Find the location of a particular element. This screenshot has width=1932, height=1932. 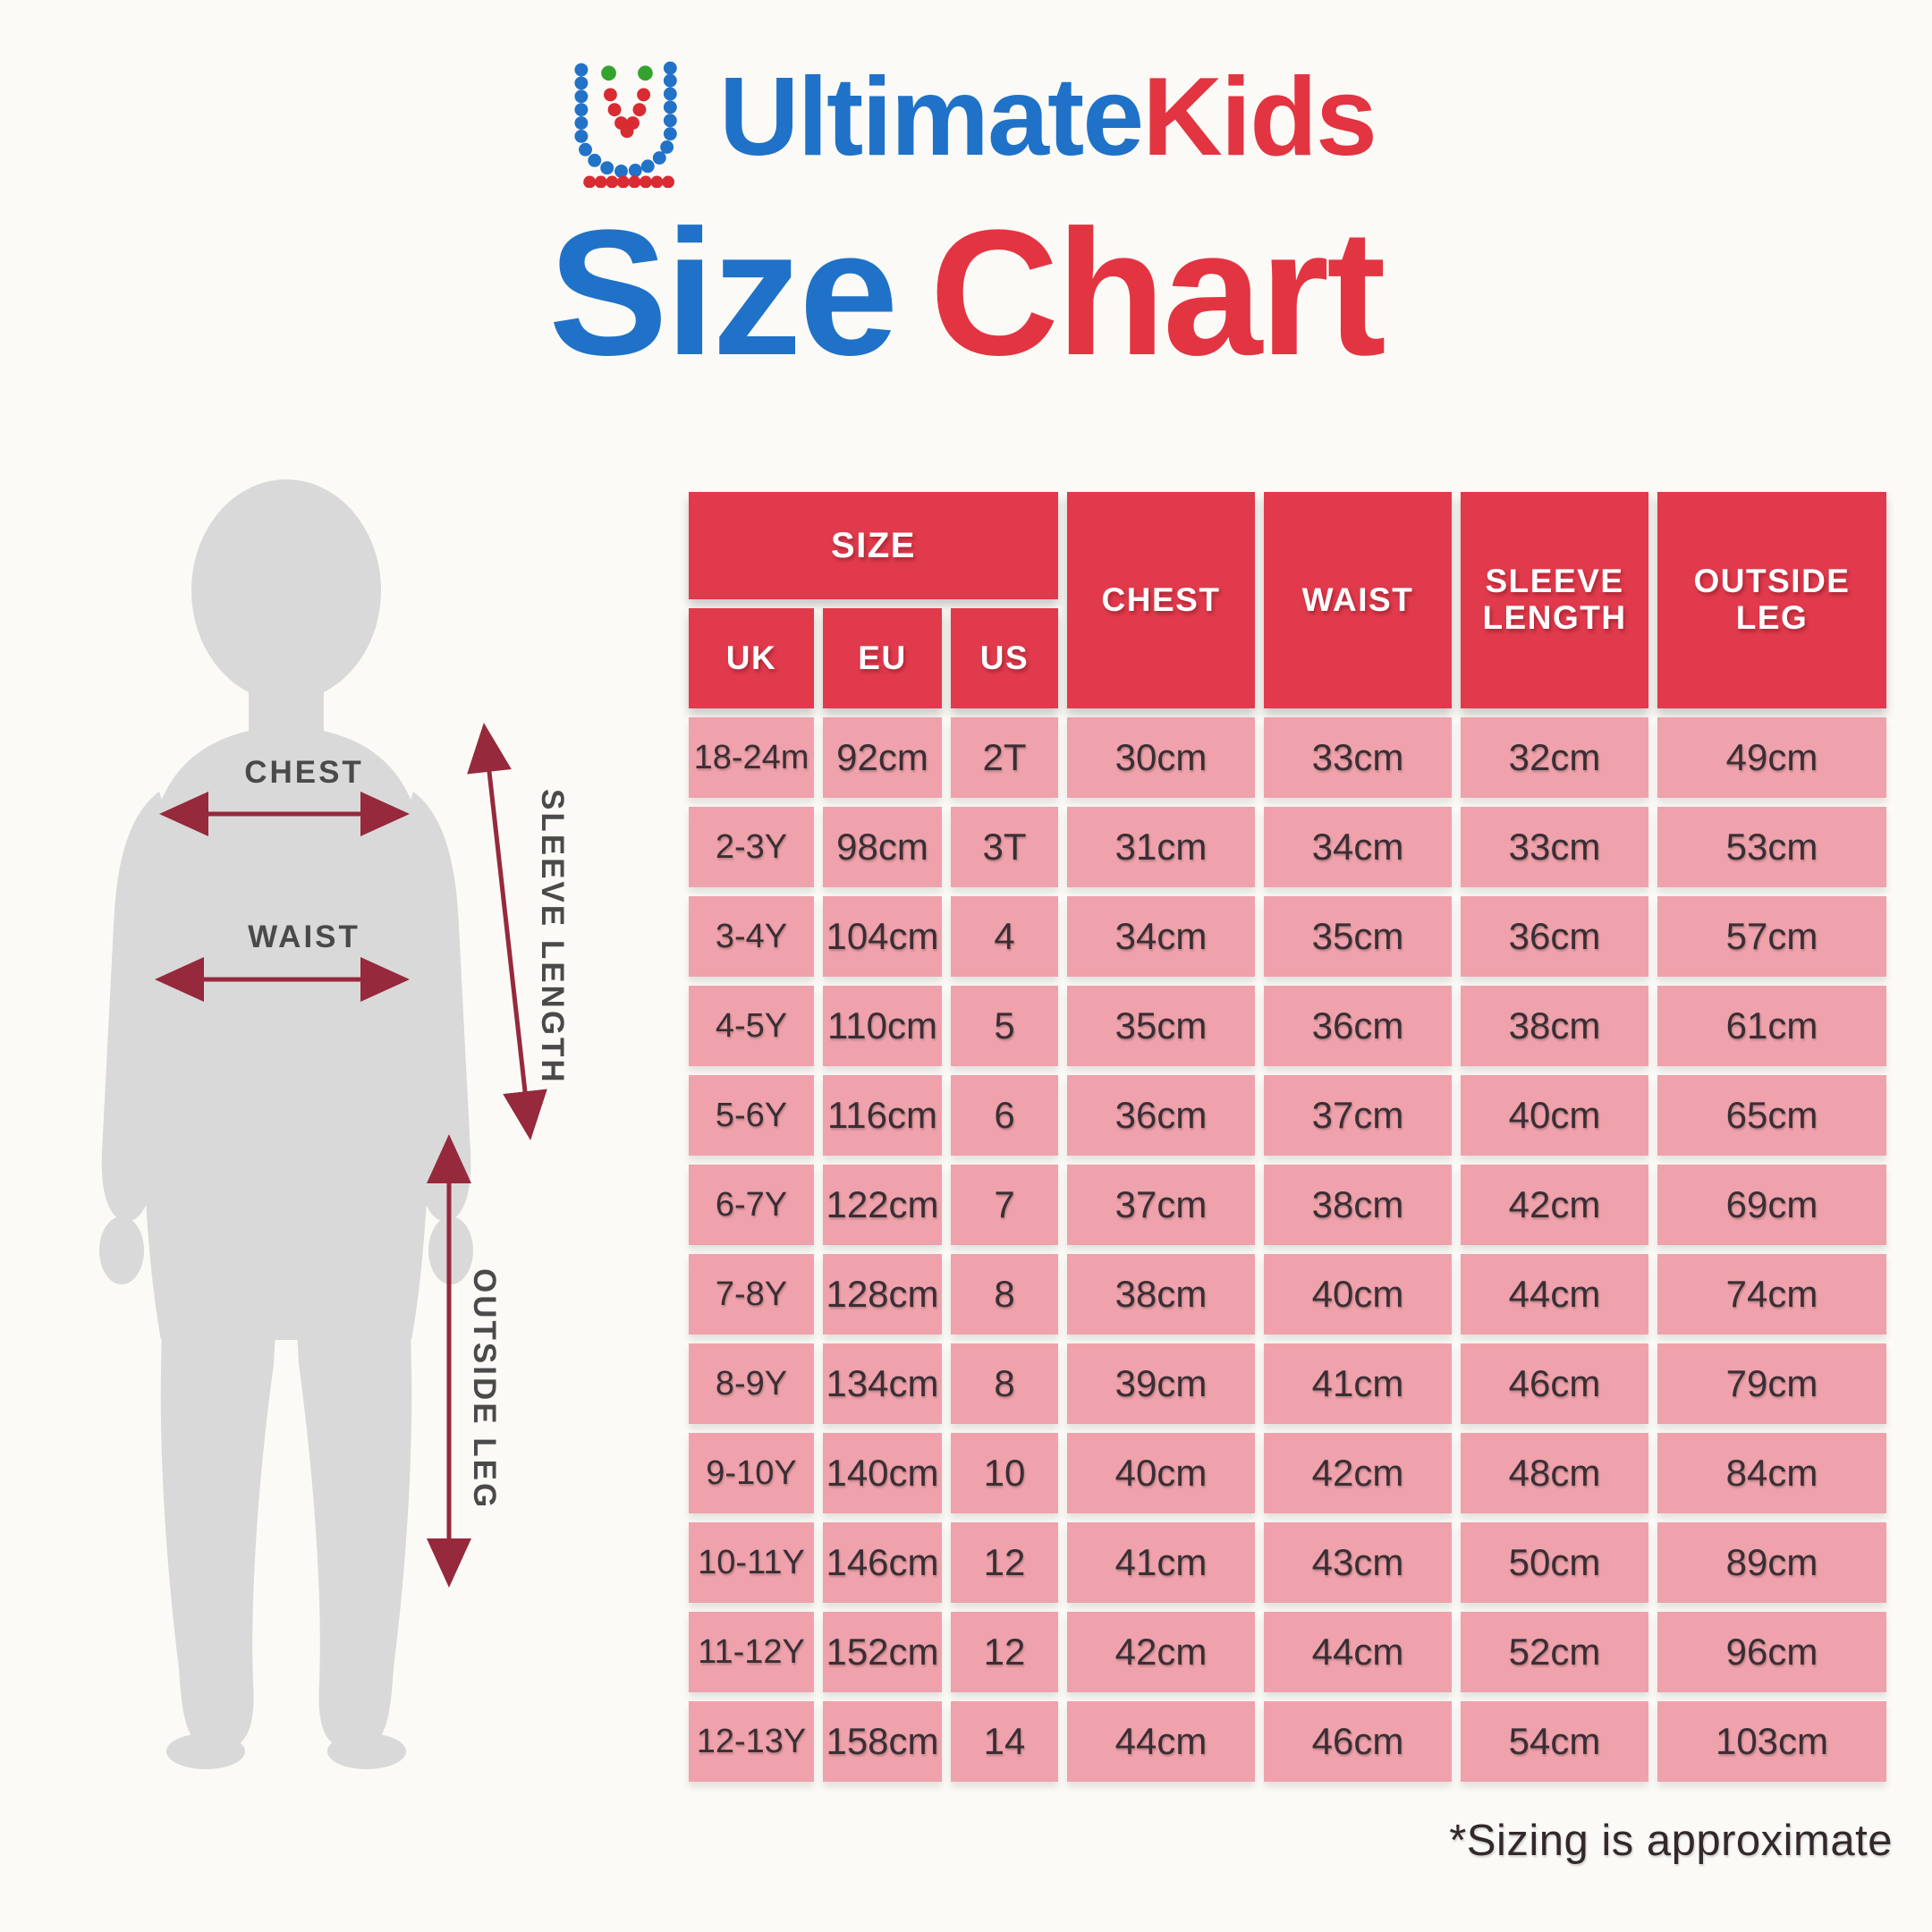

size-cell-eu: 92cm is located at coordinates (882, 757).